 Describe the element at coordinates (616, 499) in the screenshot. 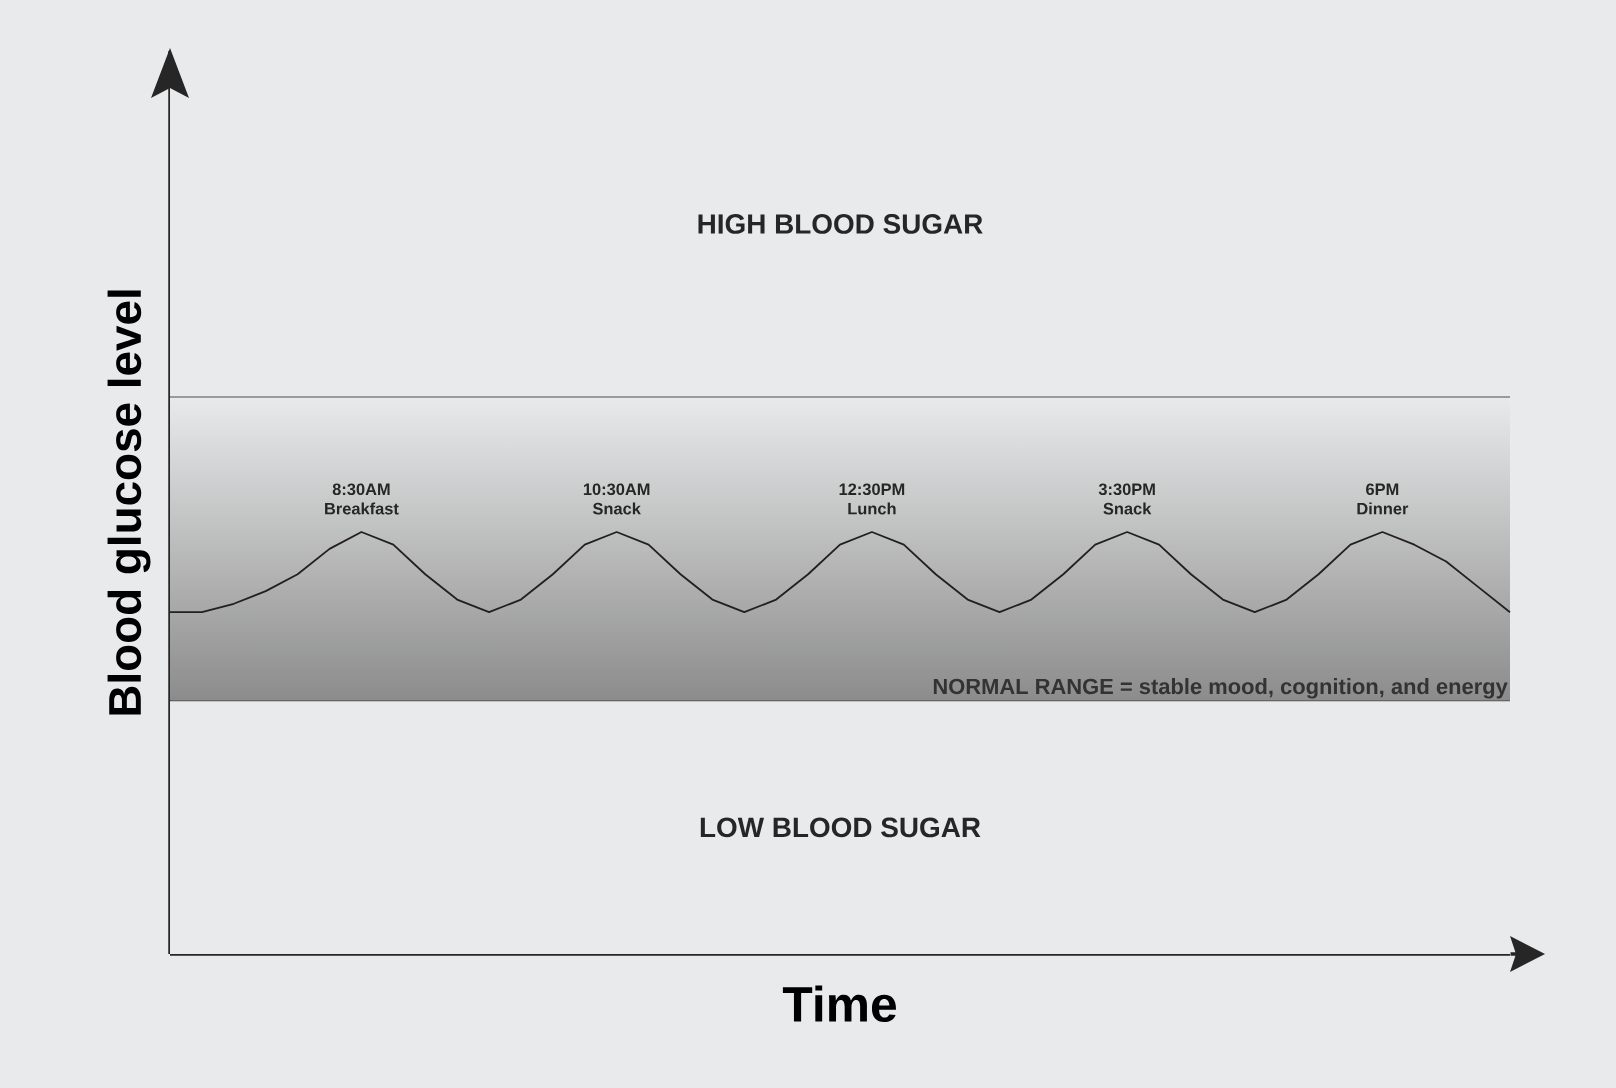

I see `text: 10:30AM Snack` at that location.